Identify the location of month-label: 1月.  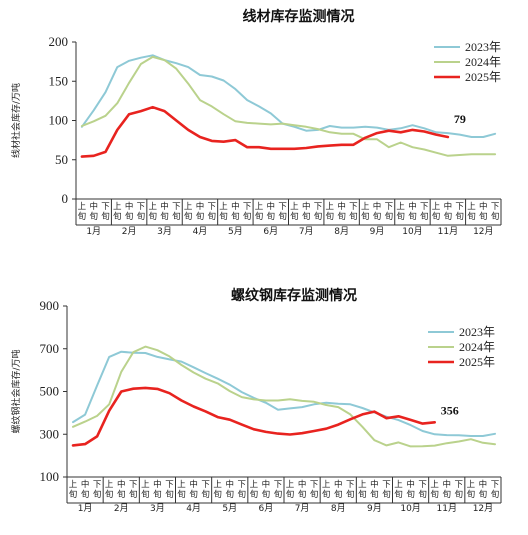
(93, 231).